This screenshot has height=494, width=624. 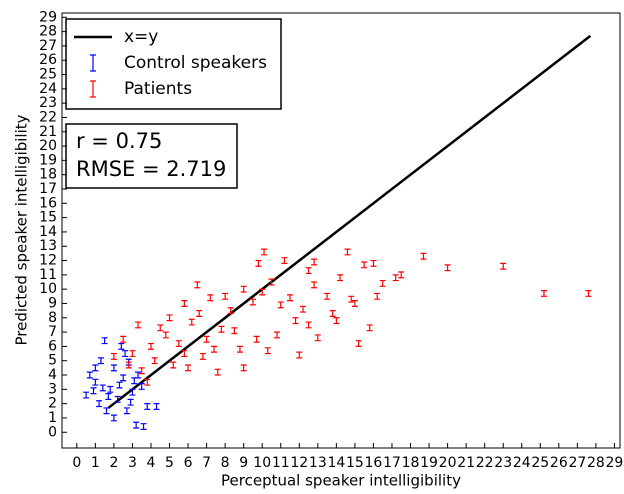 I want to click on y-tick-label: 0, so click(x=52, y=432).